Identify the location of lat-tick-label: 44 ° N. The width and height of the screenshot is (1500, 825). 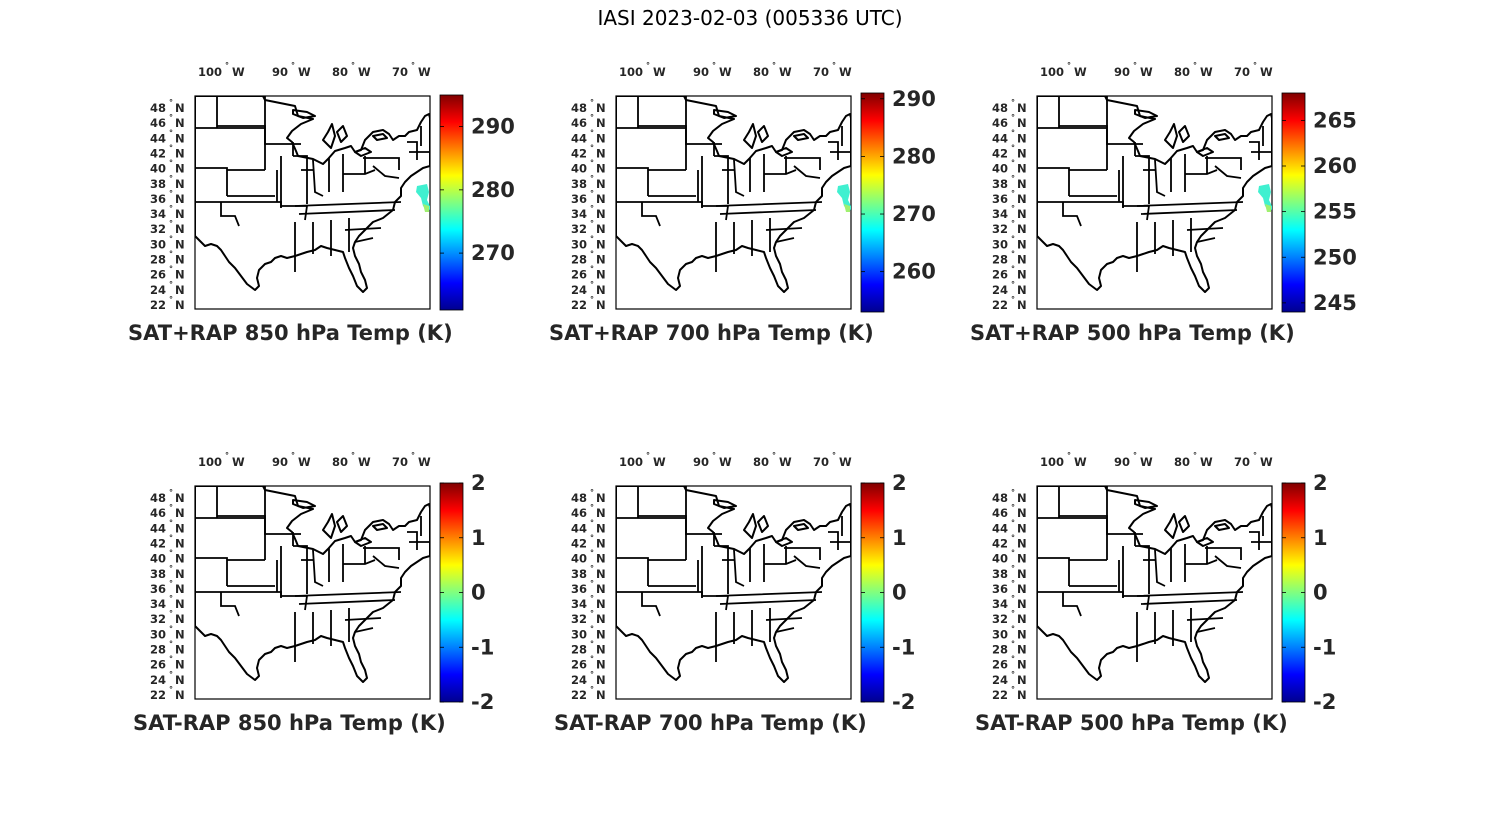
(588, 136).